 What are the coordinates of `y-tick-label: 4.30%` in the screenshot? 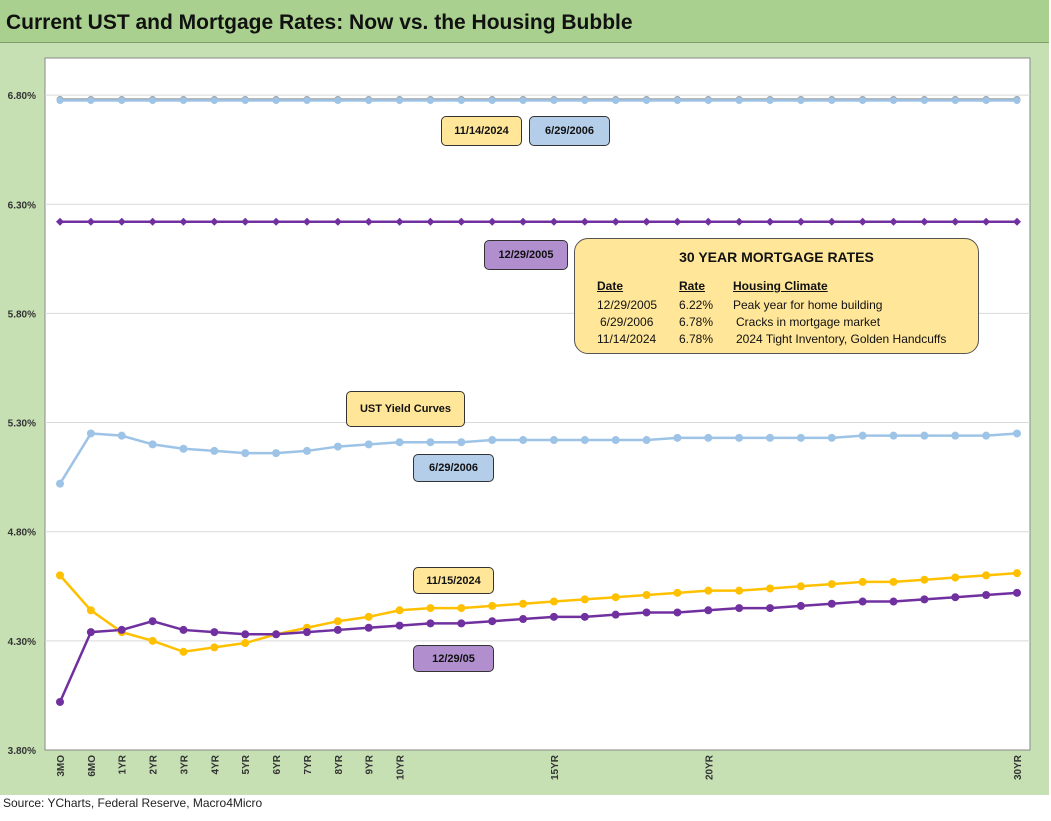 It's located at (22, 642).